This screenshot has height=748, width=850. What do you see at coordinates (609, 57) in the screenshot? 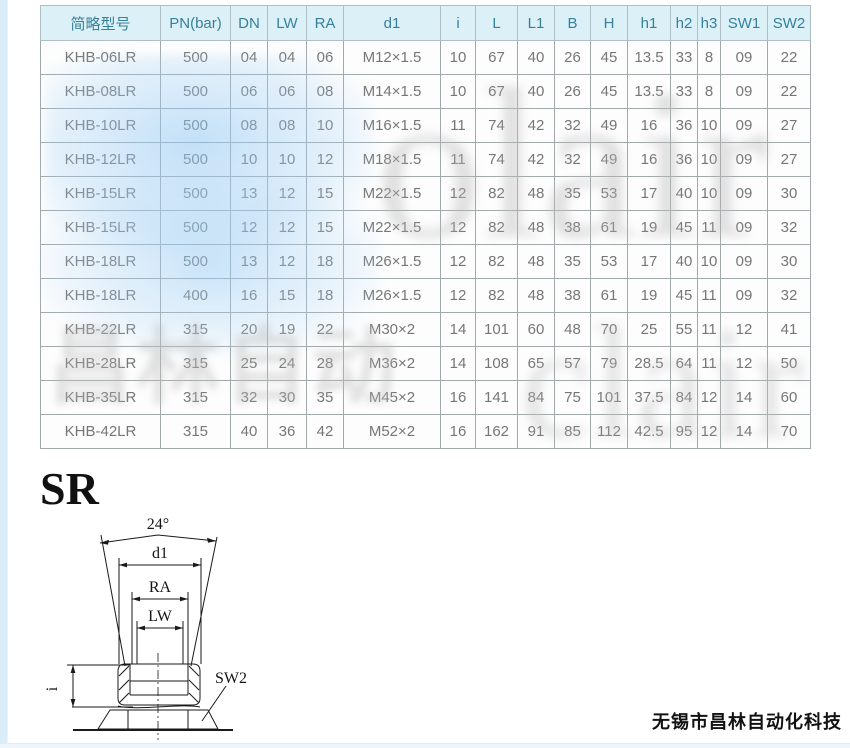
I see `value-cell: 45` at bounding box center [609, 57].